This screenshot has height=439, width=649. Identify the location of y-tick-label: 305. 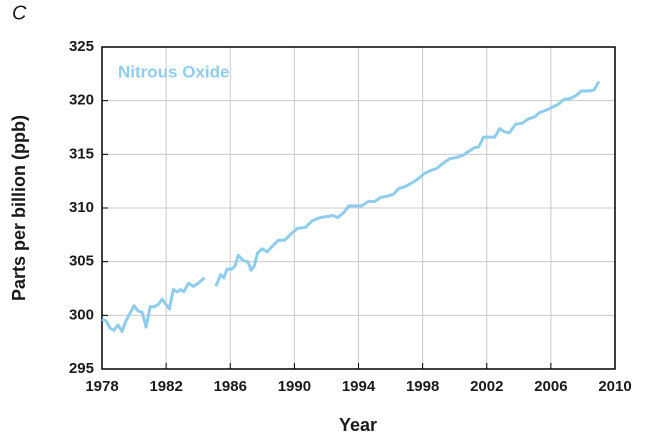
(81, 261).